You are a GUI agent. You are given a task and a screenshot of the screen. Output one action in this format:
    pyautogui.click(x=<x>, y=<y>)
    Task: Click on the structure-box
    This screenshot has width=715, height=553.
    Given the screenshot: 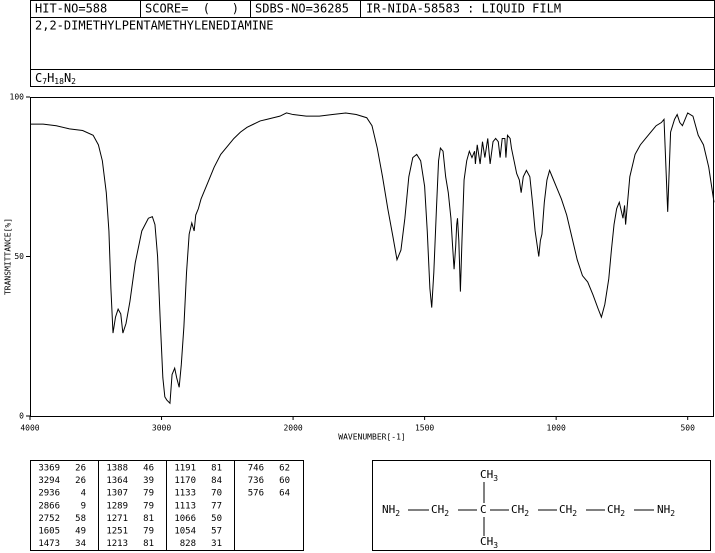 What is the action you would take?
    pyautogui.click(x=541, y=505)
    